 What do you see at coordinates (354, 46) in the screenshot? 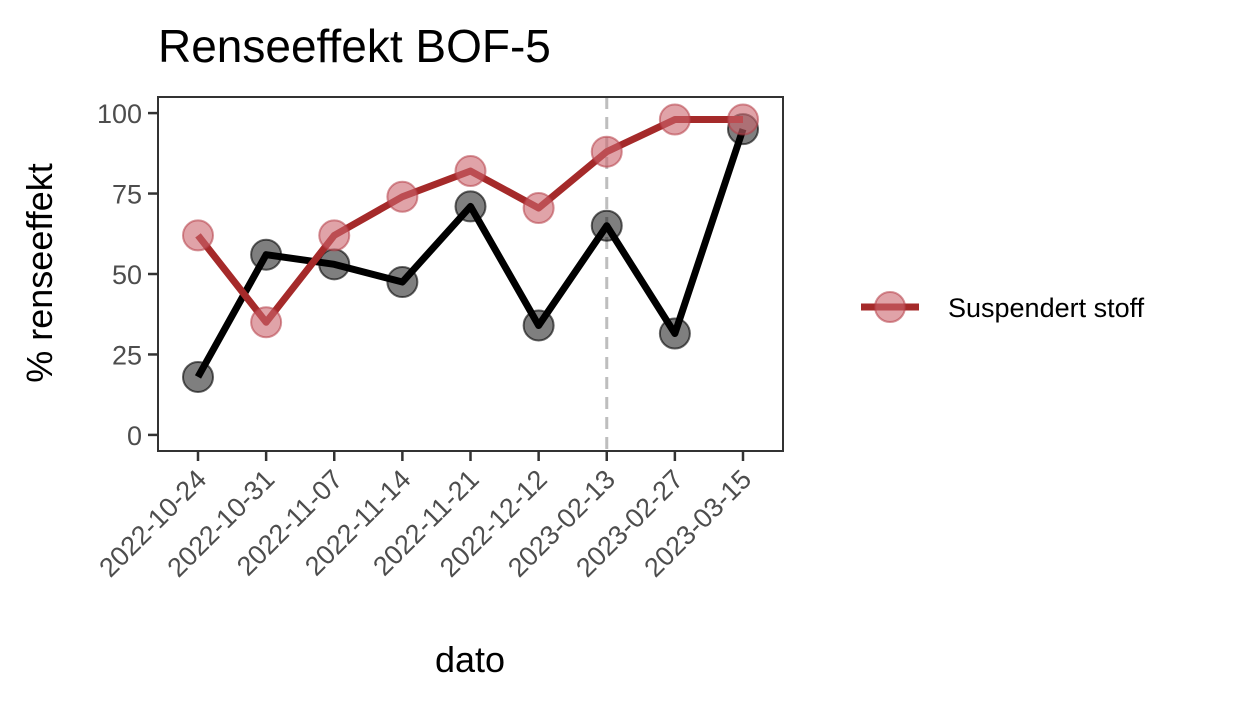
I see `chart-title: Renseeffekt BOF-5` at bounding box center [354, 46].